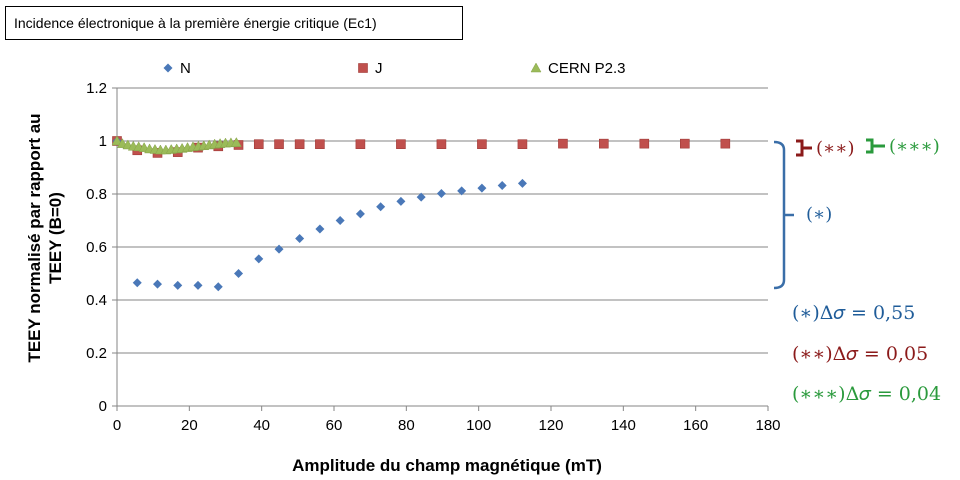 The image size is (960, 480). What do you see at coordinates (767, 425) in the screenshot?
I see `x-tick-label: 180` at bounding box center [767, 425].